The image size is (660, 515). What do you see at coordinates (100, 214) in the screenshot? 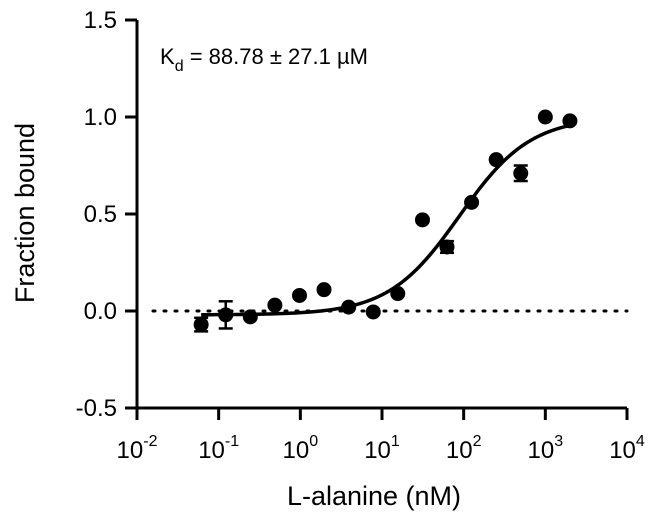
I see `y-tick-label: 0.5` at bounding box center [100, 214].